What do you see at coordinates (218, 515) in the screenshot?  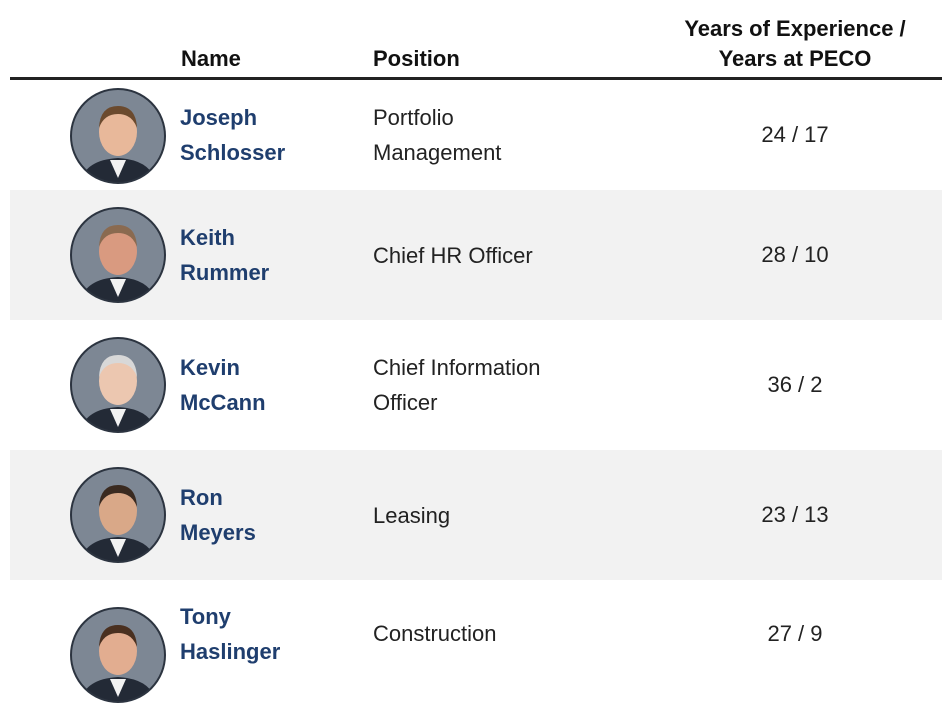 I see `person-name: Ron Meyers` at bounding box center [218, 515].